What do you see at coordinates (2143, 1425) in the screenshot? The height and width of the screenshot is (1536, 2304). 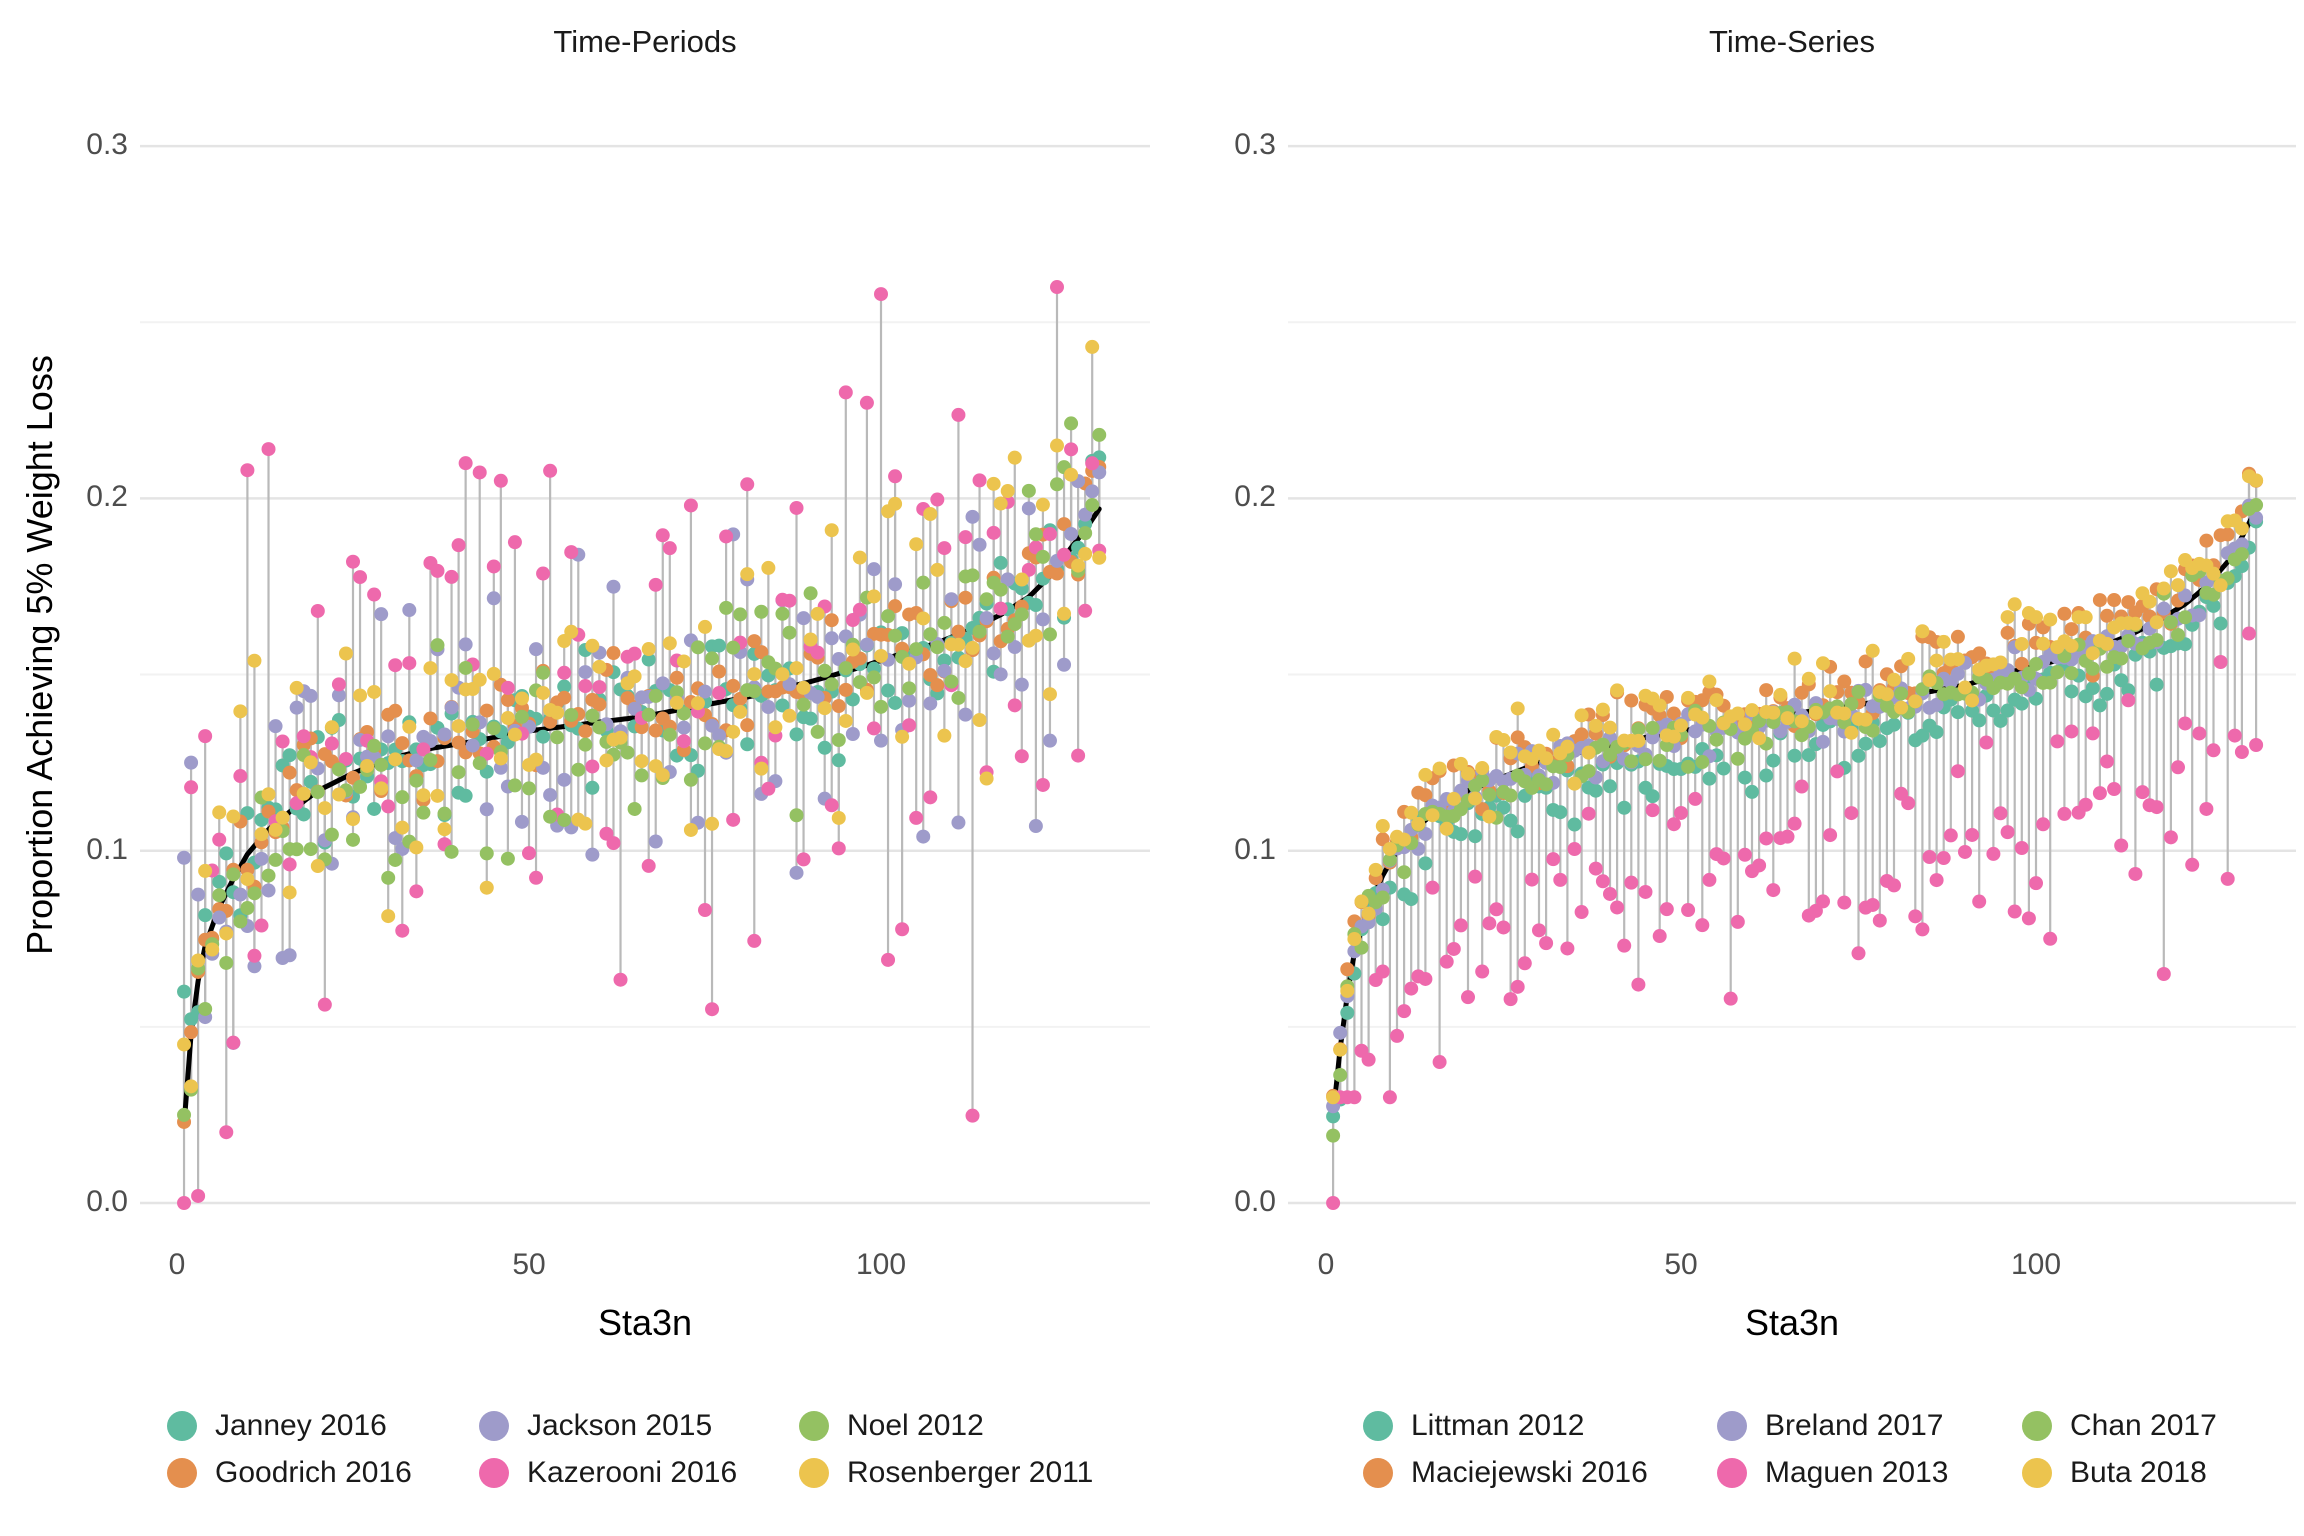 I see `legend-label-chan-2017: Chan 2017` at bounding box center [2143, 1425].